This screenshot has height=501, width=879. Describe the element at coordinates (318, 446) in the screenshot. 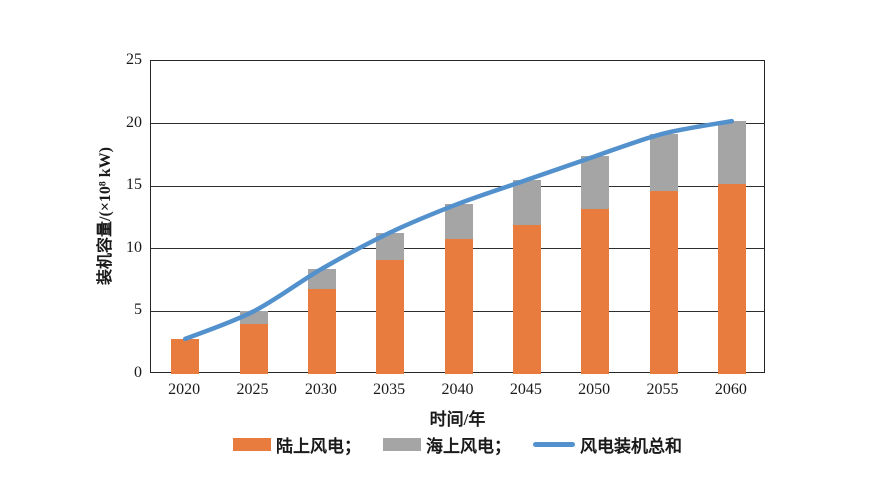

I see `legend-label-onshore: 陆上风电；` at that location.